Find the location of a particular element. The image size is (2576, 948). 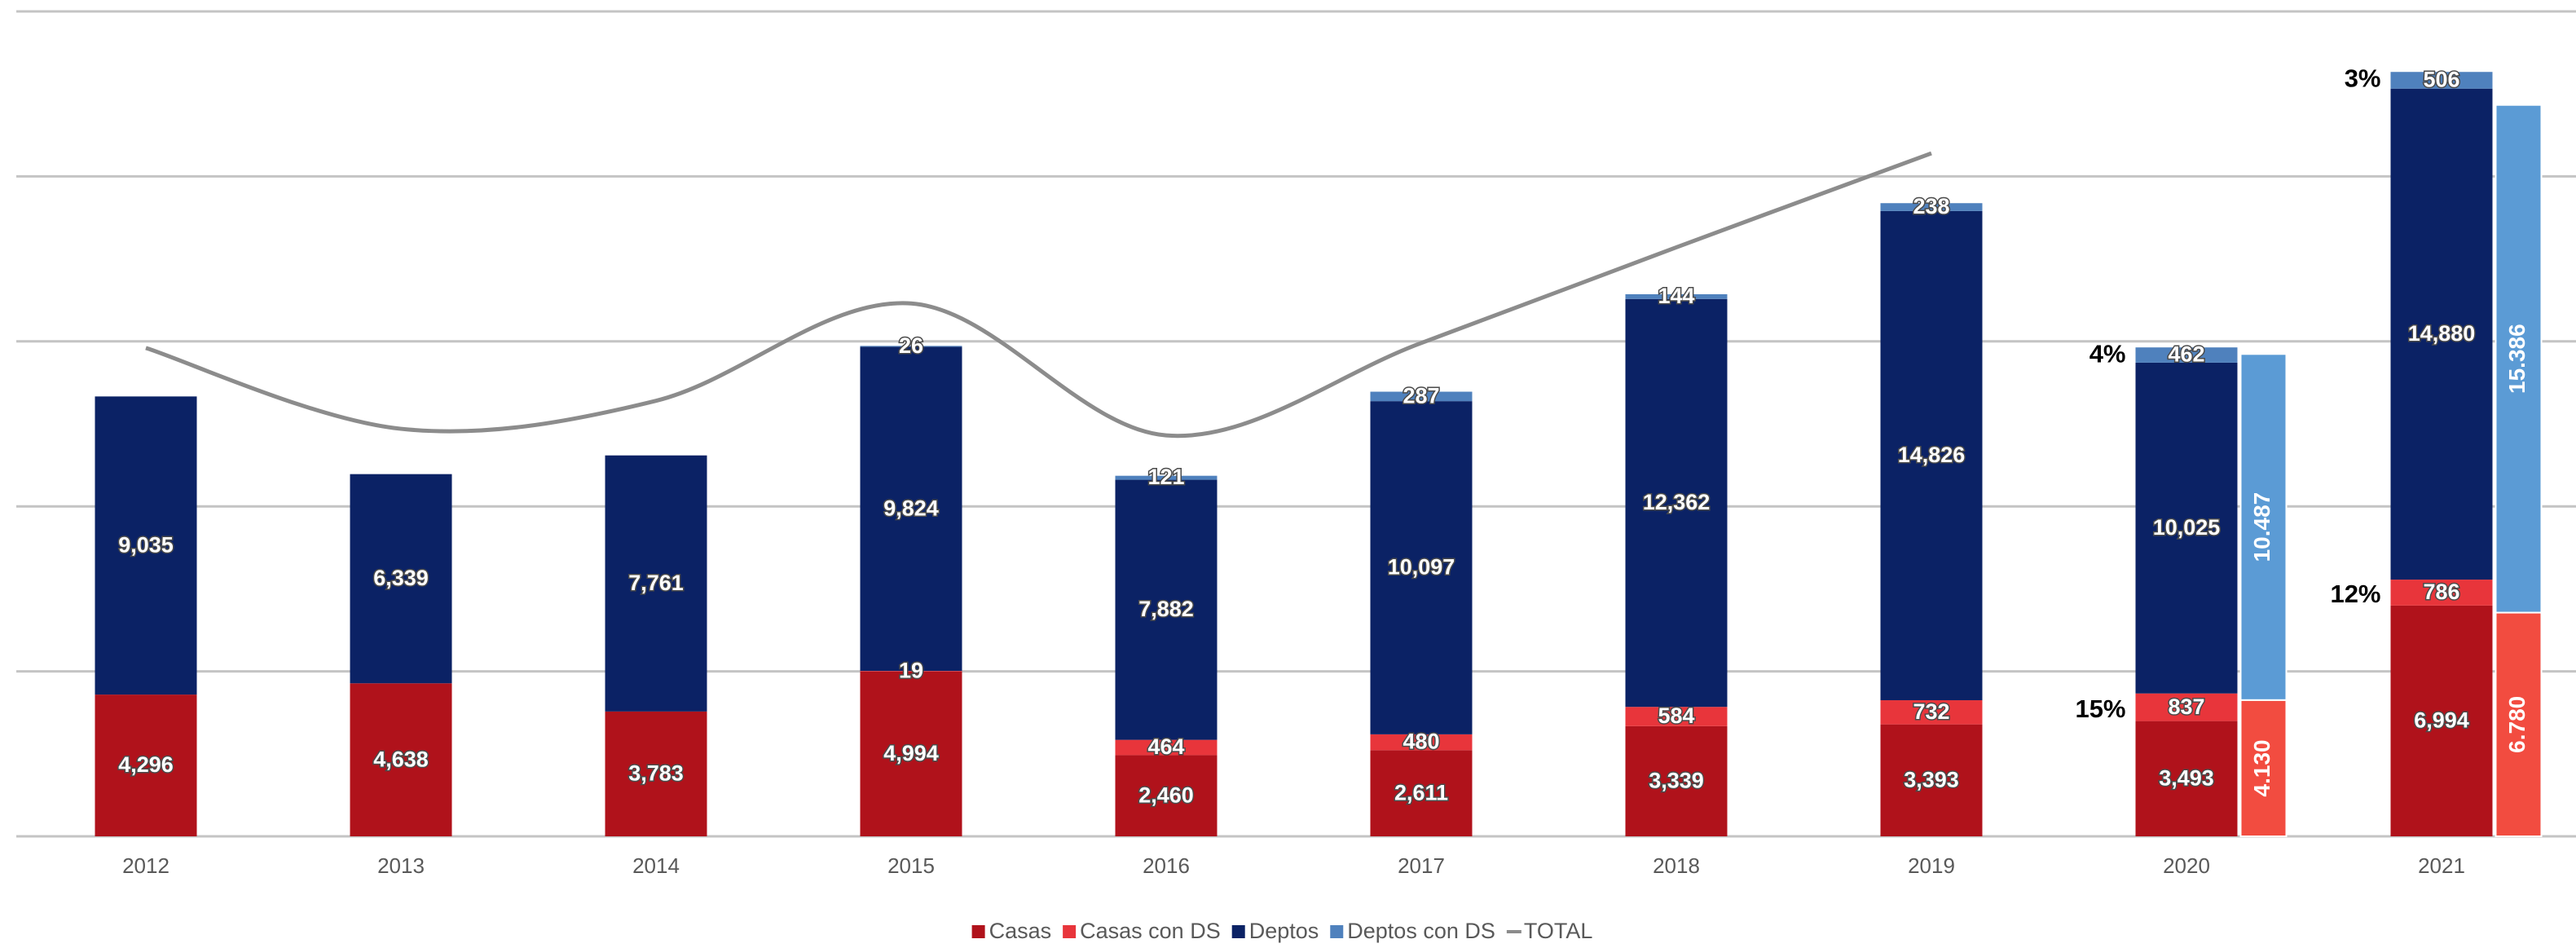

legend-label: Casas con DS is located at coordinates (1151, 931).